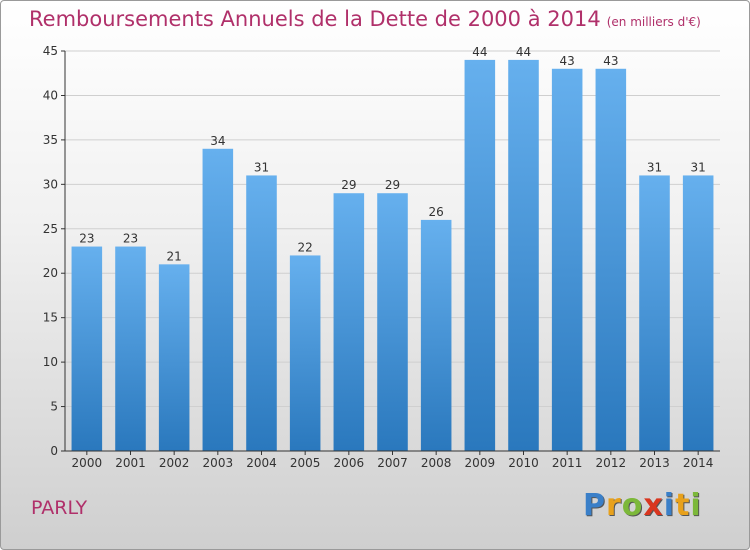  I want to click on y-tick-label: 5, so click(54, 407).